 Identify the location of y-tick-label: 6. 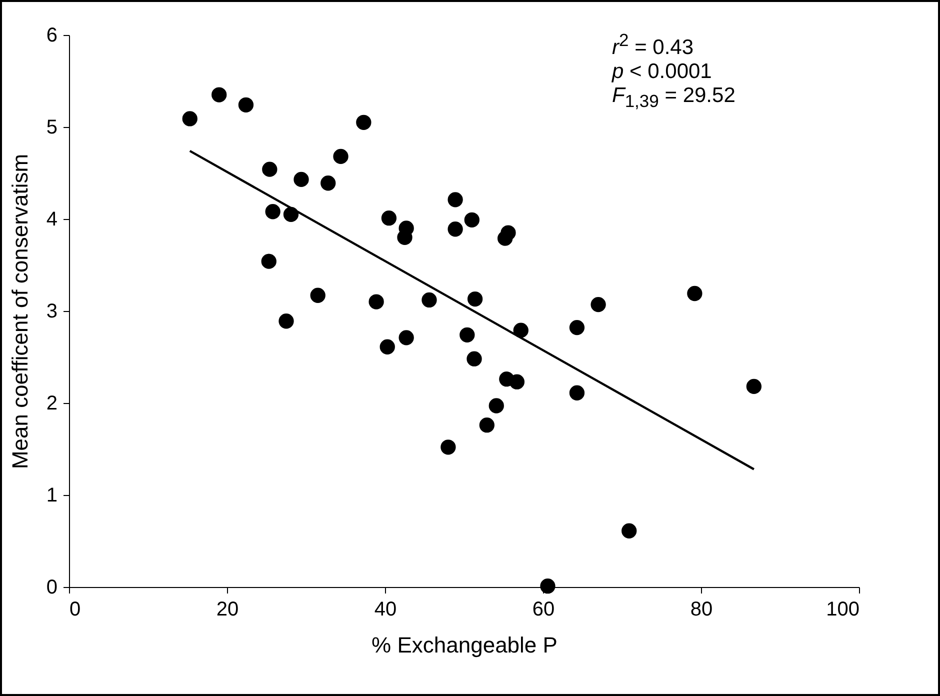
(52, 35).